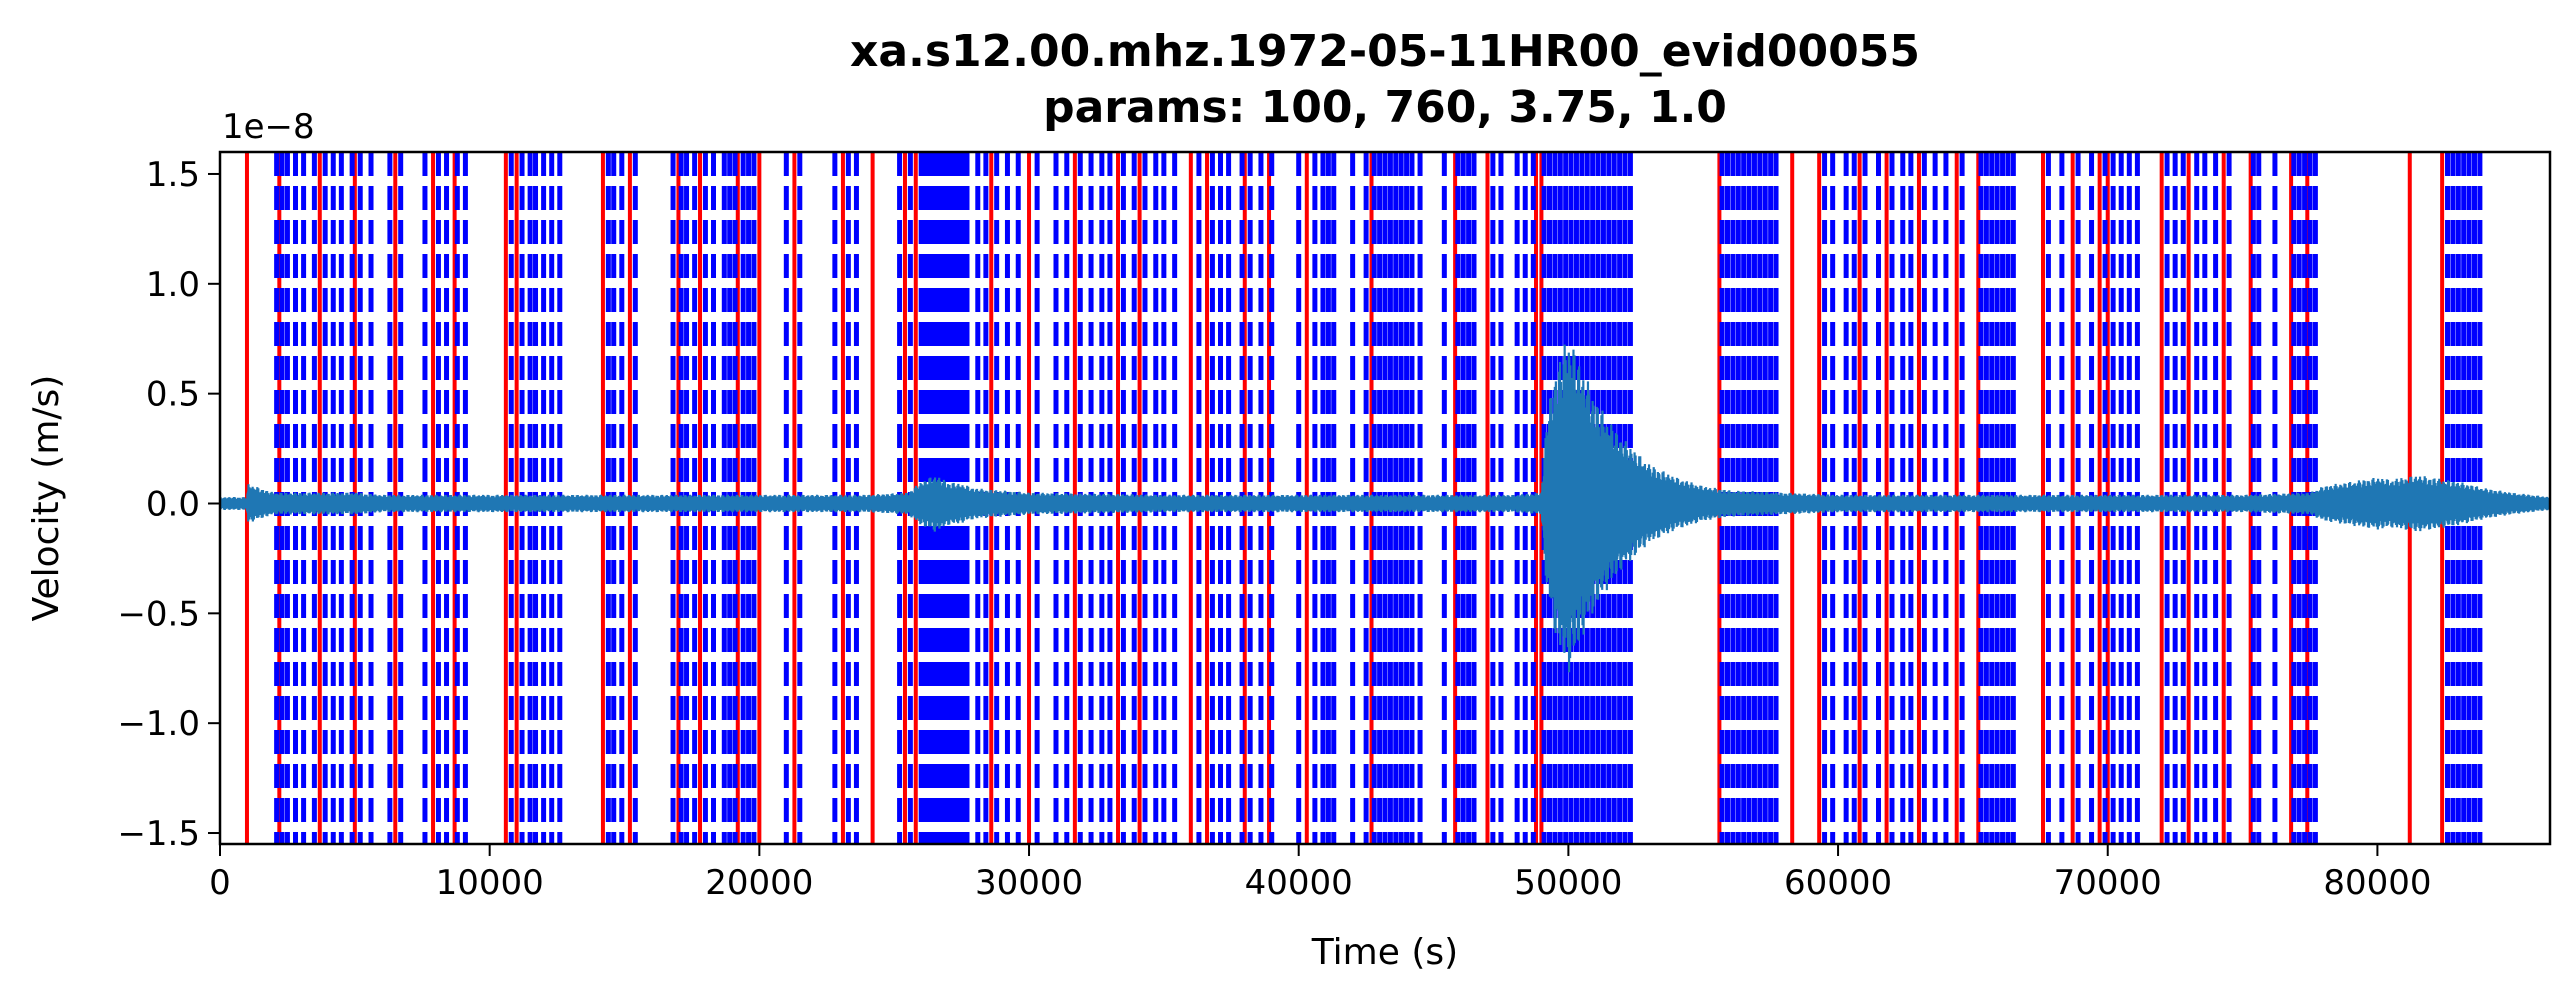 Image resolution: width=2573 pixels, height=1003 pixels. What do you see at coordinates (158, 724) in the screenshot?
I see `y-tick-label: −1.0` at bounding box center [158, 724].